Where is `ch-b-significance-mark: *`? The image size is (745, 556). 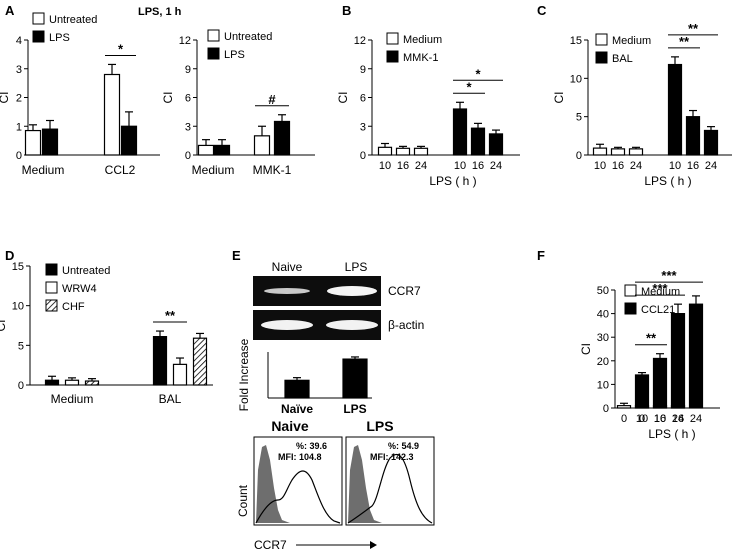 ch-b-significance-mark: * is located at coordinates (478, 73).